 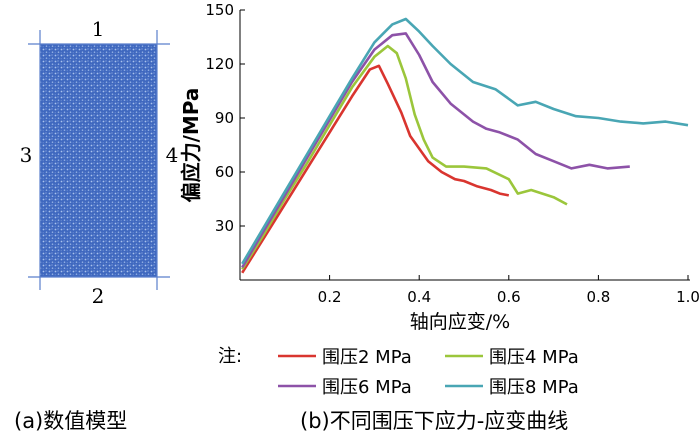 What do you see at coordinates (70, 421) in the screenshot?
I see `model-caption: (a)数值模型` at bounding box center [70, 421].